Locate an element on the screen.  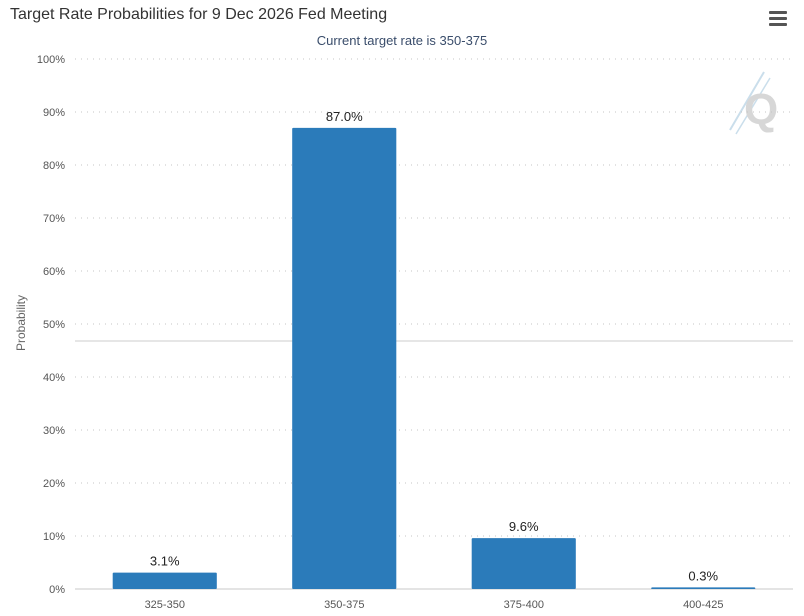
y-tick-label: 80% is located at coordinates (54, 166).